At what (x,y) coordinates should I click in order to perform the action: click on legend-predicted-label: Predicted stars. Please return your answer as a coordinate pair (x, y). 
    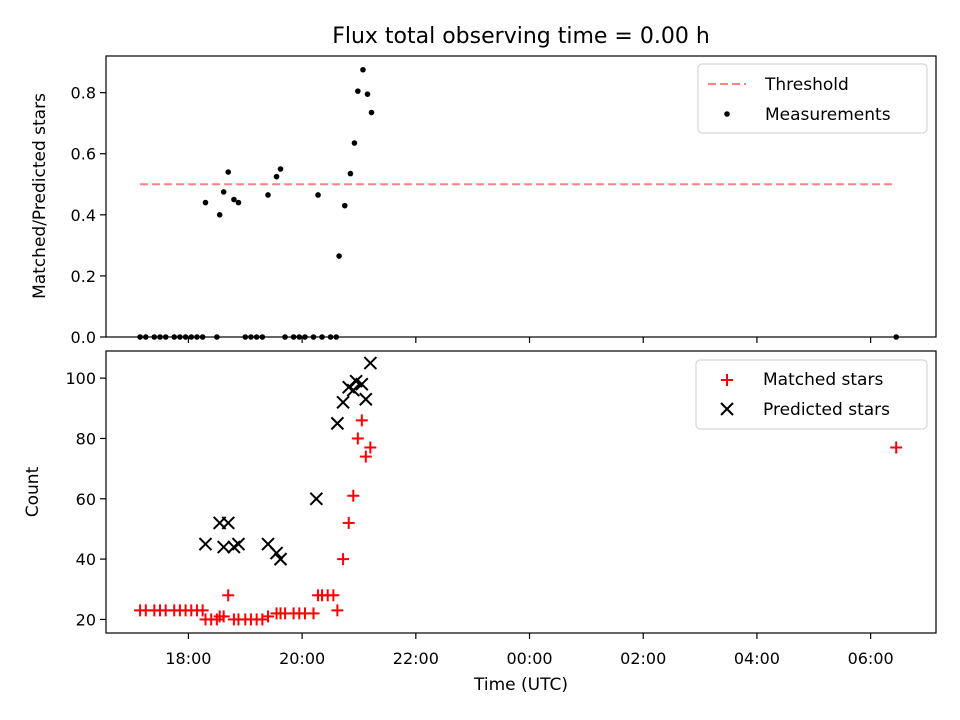
    Looking at the image, I should click on (826, 410).